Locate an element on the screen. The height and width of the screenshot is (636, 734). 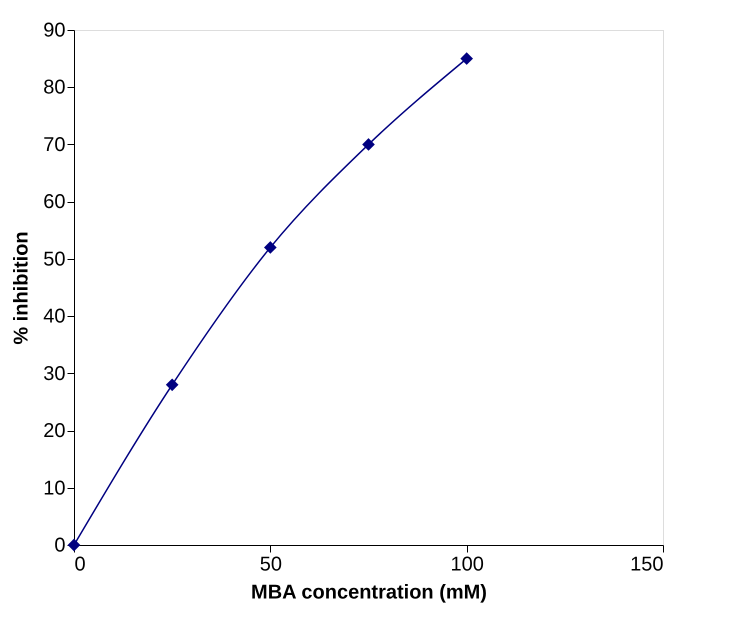
y-tick-label: 50 is located at coordinates (54, 259).